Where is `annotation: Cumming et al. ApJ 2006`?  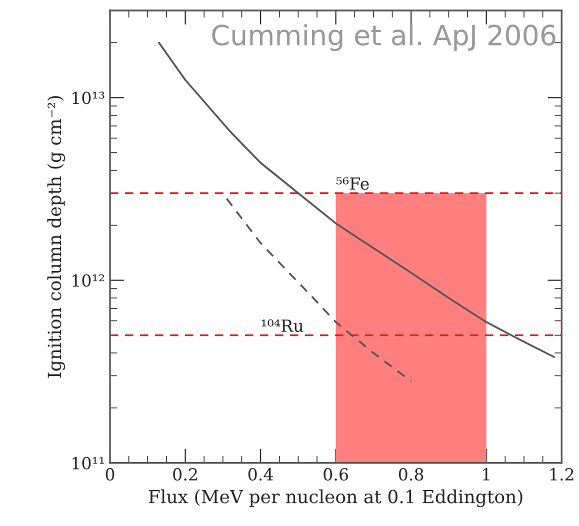 annotation: Cumming et al. ApJ 2006 is located at coordinates (384, 37).